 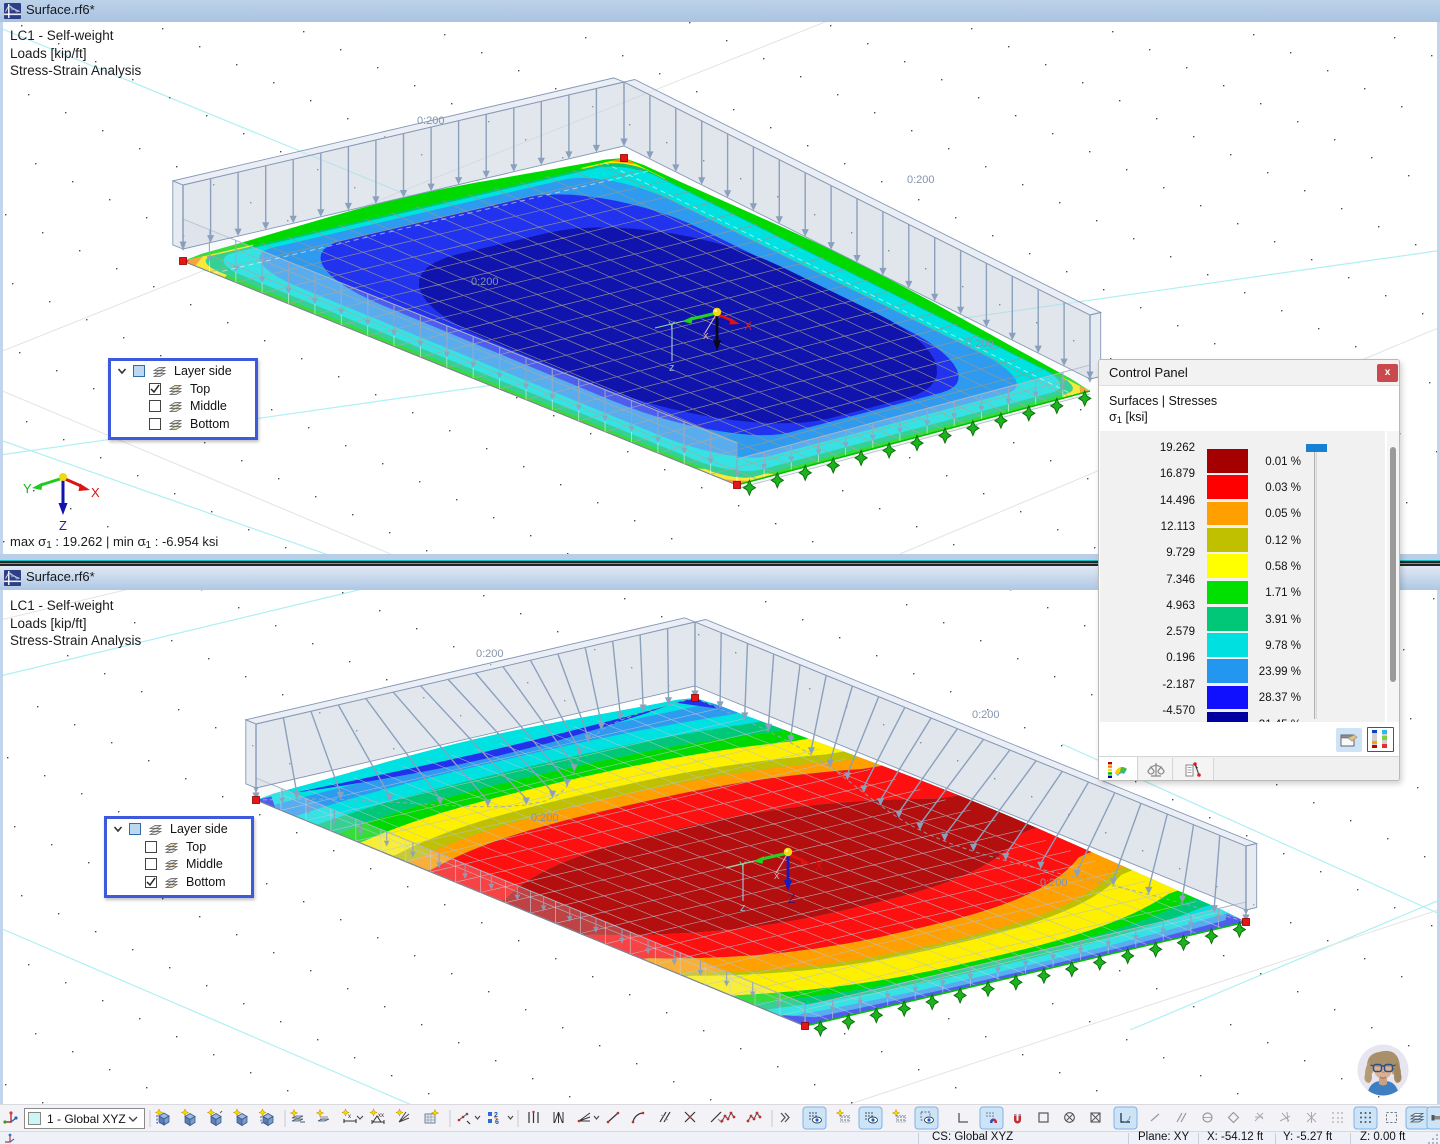 I want to click on svg-text: 6, so click(x=497, y=1122).